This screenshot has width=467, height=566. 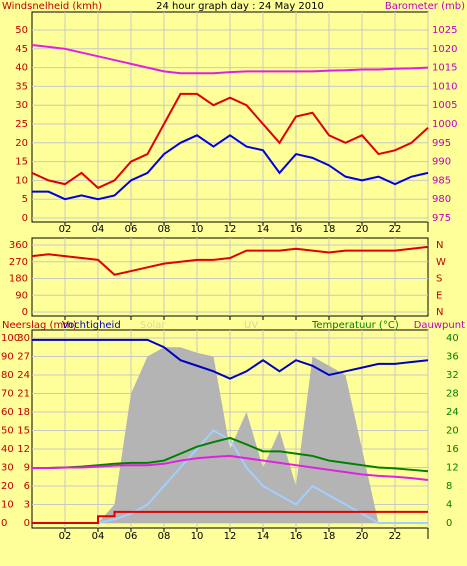 I want to click on y2-tick-label: 990, so click(x=441, y=162).